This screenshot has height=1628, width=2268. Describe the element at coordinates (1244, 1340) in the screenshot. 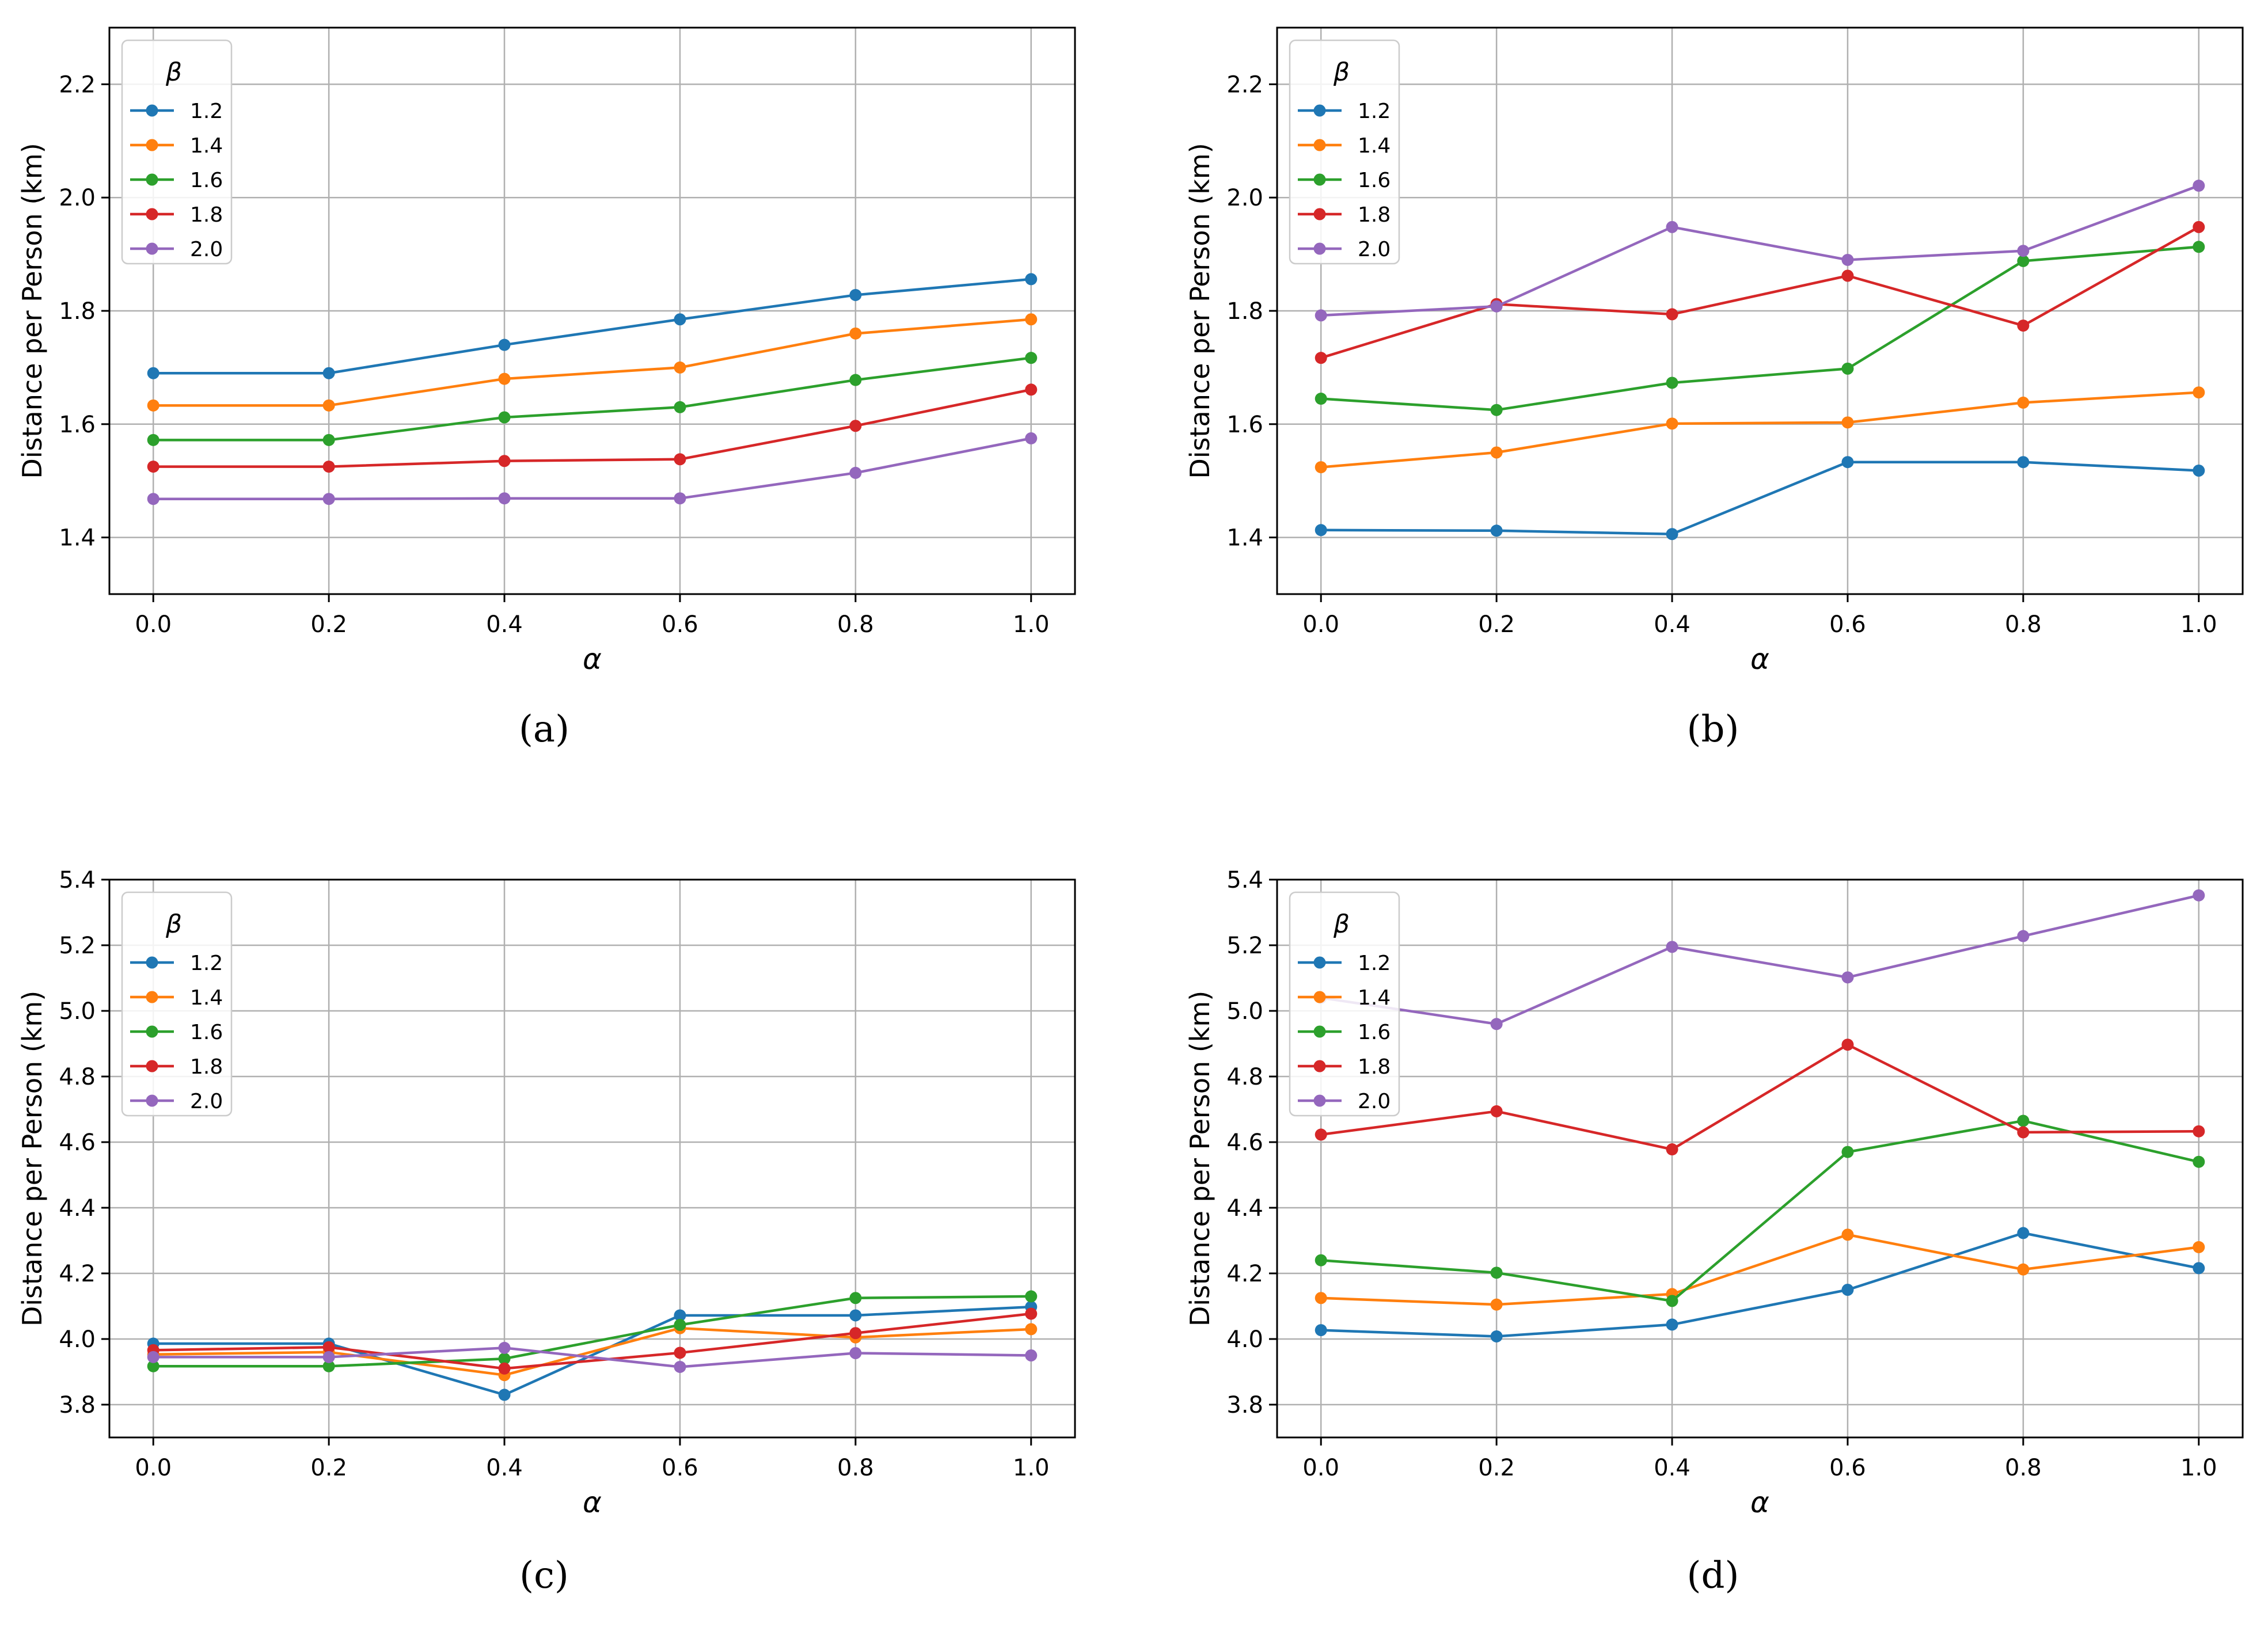

I see `y-tick-label: 4.0` at that location.